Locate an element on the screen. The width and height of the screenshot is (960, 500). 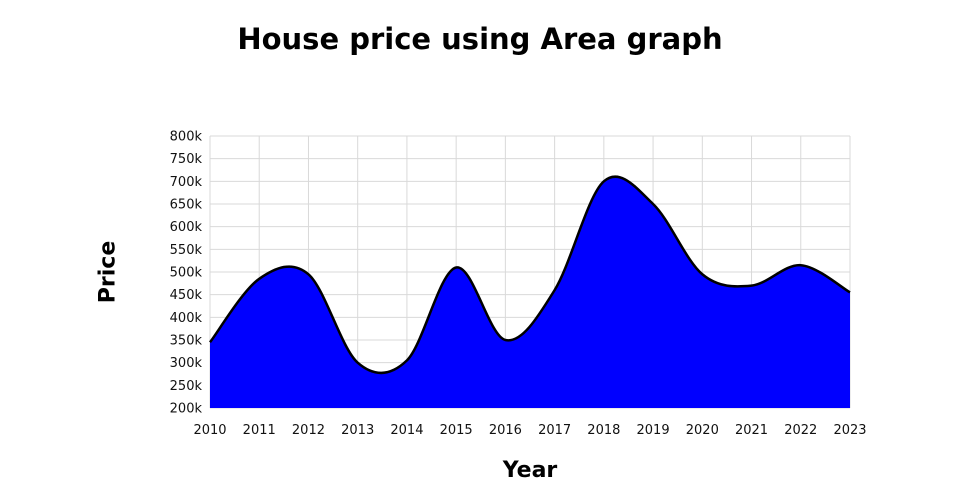
x-tick-label: 2010 is located at coordinates (209, 430).